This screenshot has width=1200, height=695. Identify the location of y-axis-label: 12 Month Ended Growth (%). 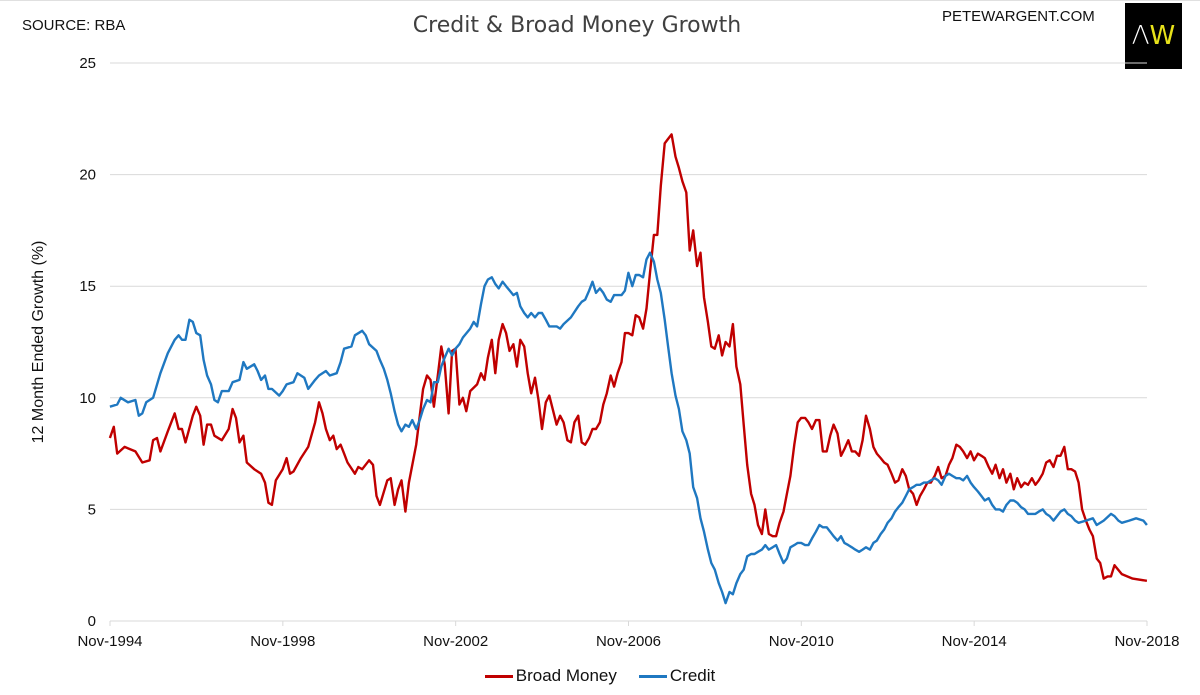
(38, 342).